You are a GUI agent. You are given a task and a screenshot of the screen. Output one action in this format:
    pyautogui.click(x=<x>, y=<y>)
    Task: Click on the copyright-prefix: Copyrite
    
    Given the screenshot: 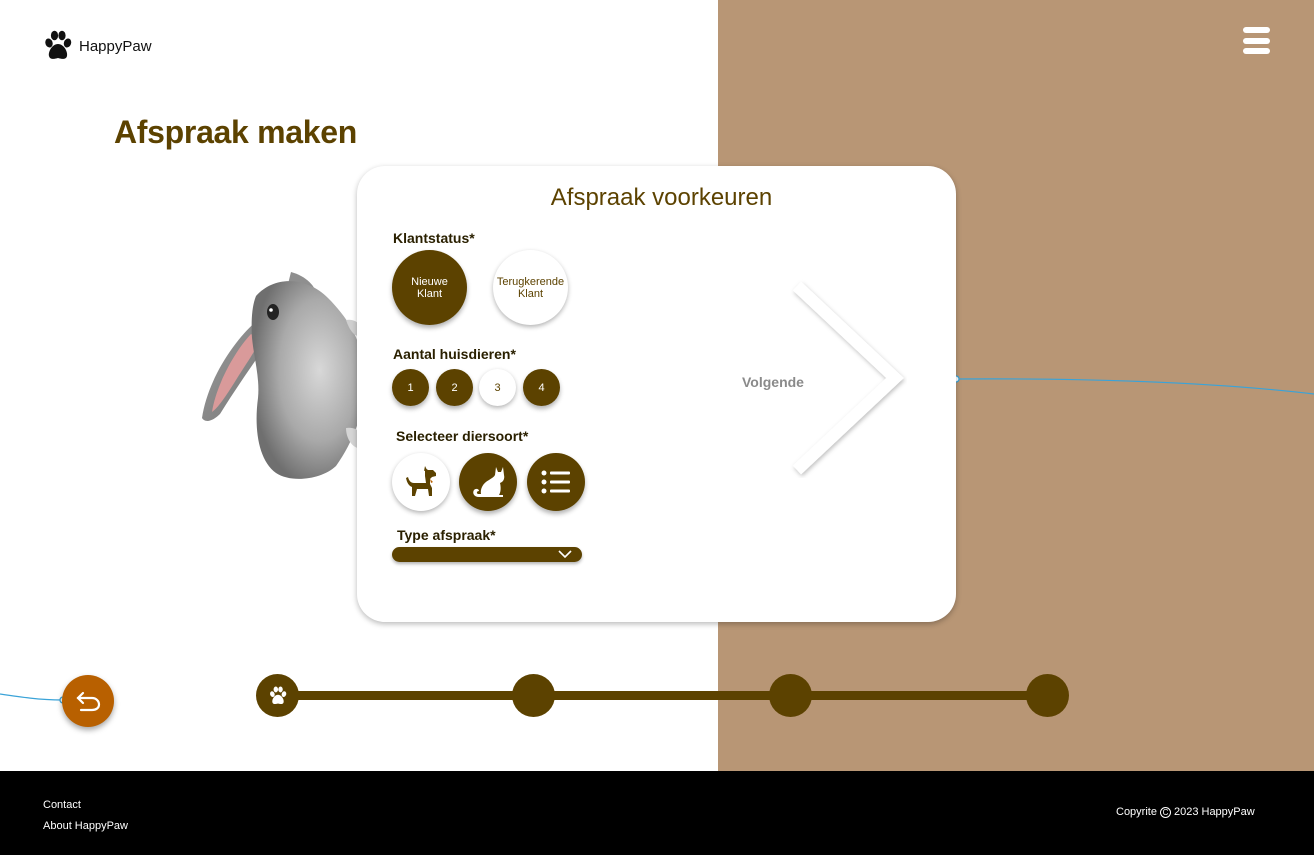 What is the action you would take?
    pyautogui.click(x=1136, y=812)
    